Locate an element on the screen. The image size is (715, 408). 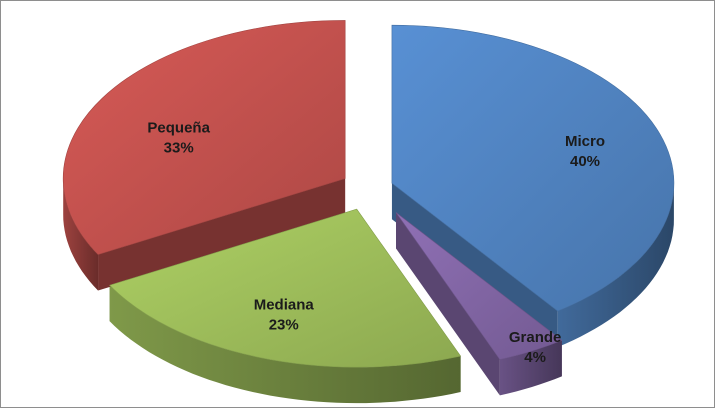
slice-wall-grande is located at coordinates (448, 304).